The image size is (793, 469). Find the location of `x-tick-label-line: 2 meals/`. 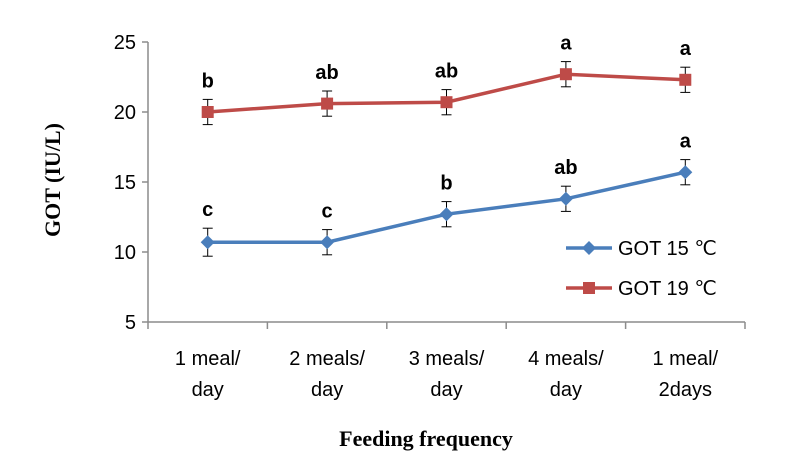

x-tick-label-line: 2 meals/ is located at coordinates (327, 359).